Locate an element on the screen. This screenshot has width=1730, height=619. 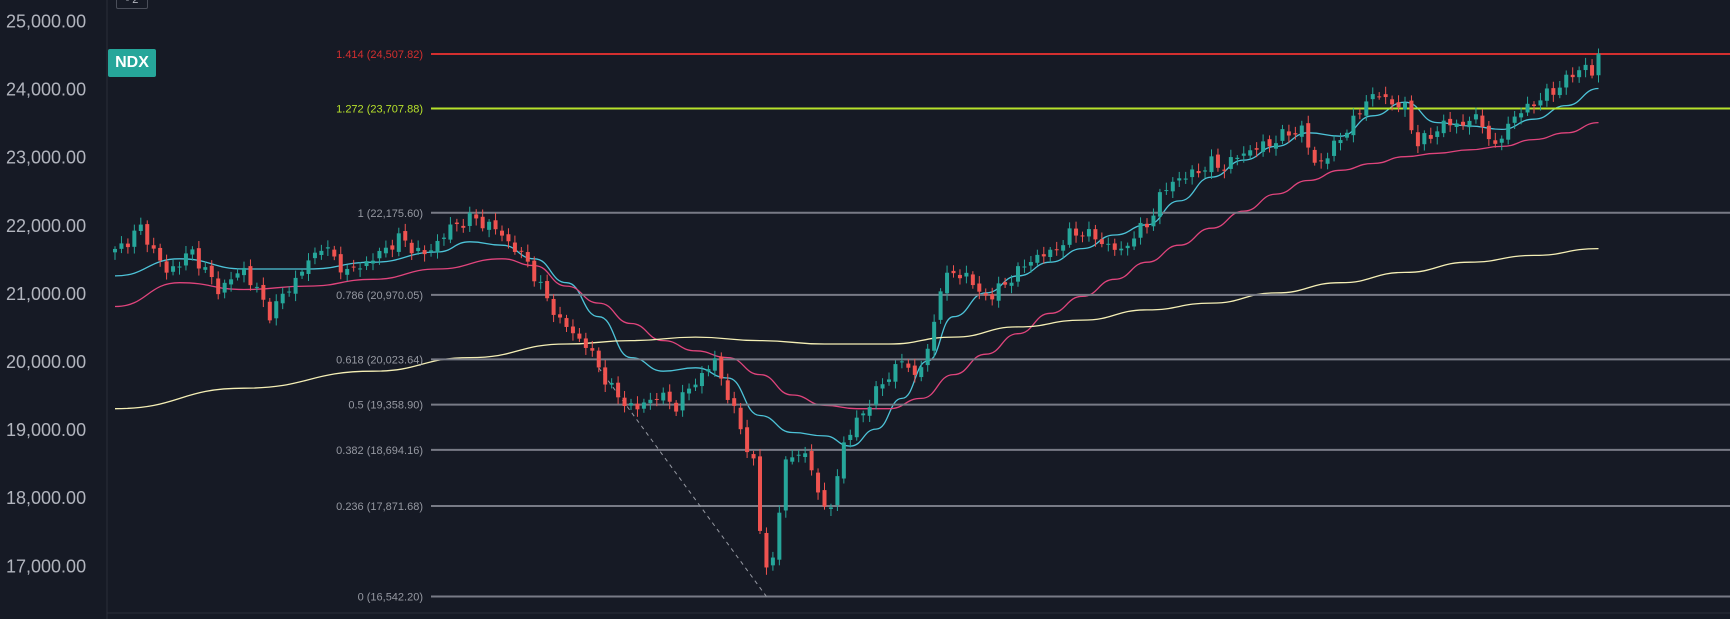
symbol-badge: NDX is located at coordinates (132, 63).